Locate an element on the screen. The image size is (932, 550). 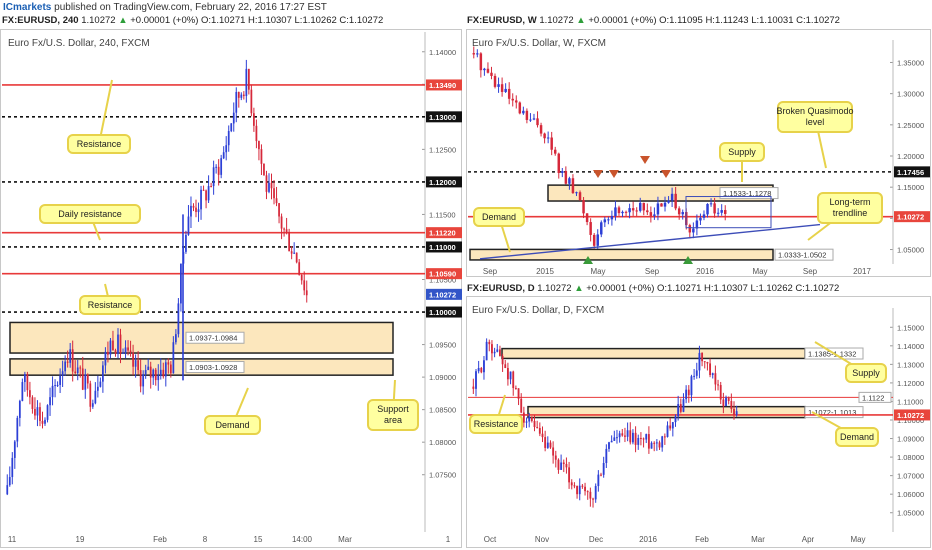
brand-name: ICmarkets is located at coordinates (27, 7).